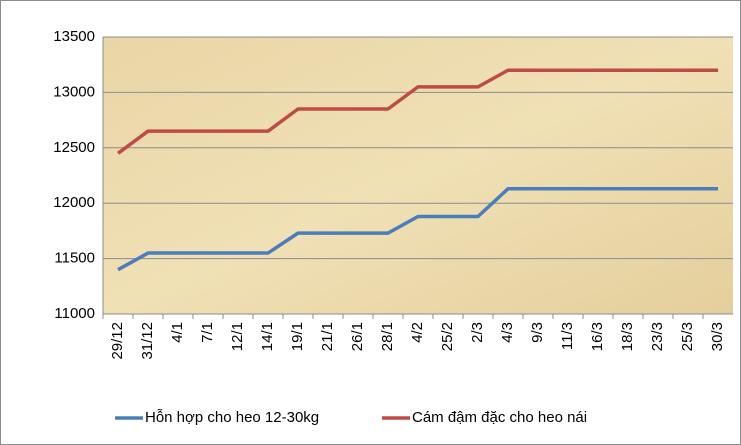 This screenshot has width=741, height=445. Describe the element at coordinates (567, 336) in the screenshot. I see `x-tick-label: 11/3` at that location.